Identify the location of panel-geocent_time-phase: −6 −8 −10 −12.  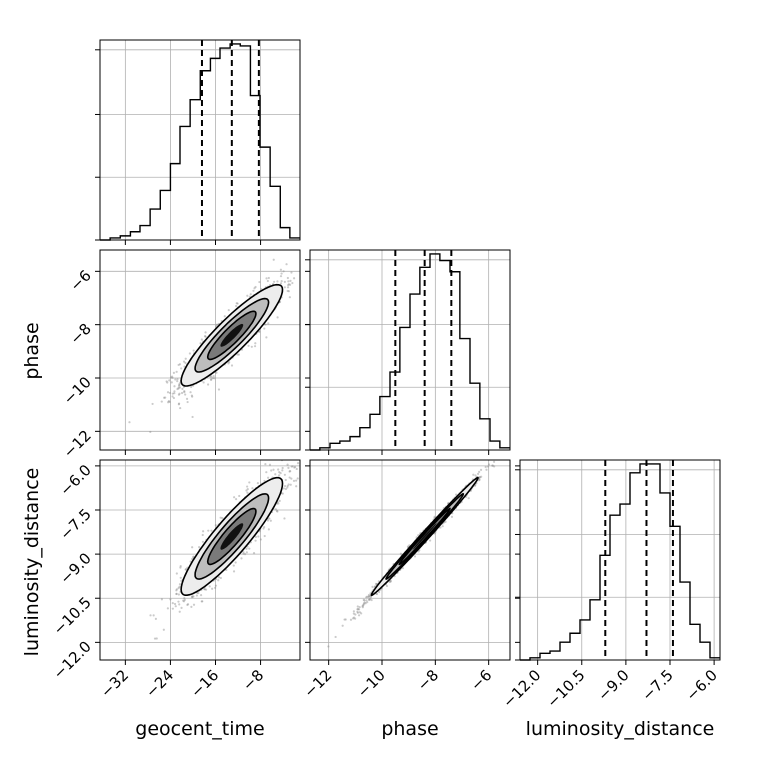
(180, 355).